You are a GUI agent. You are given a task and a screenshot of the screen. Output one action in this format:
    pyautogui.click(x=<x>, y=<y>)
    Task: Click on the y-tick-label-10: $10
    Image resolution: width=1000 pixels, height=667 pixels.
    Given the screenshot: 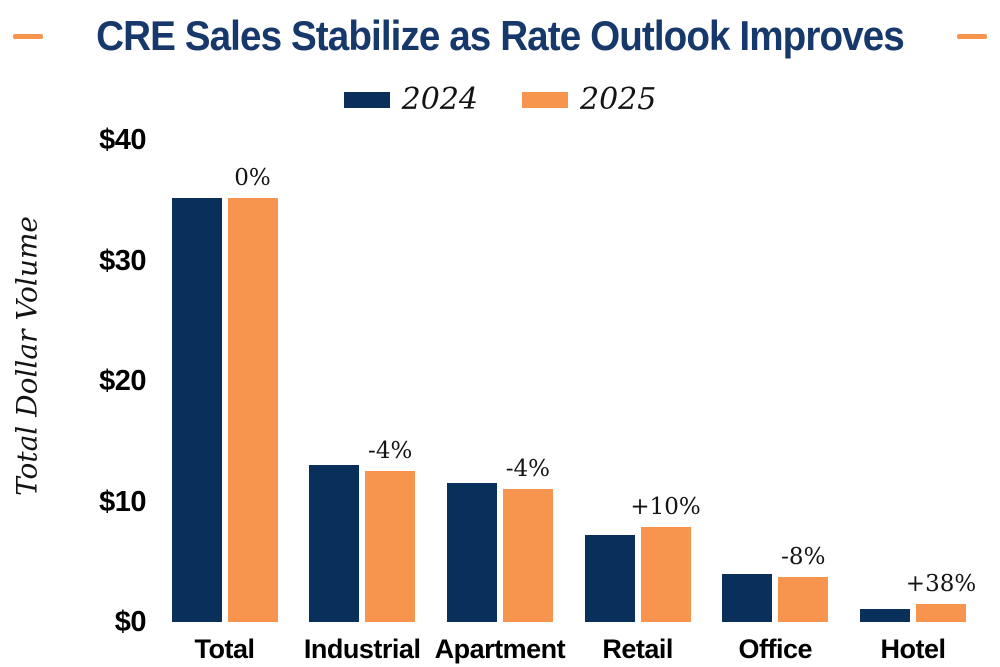 What is the action you would take?
    pyautogui.click(x=122, y=501)
    